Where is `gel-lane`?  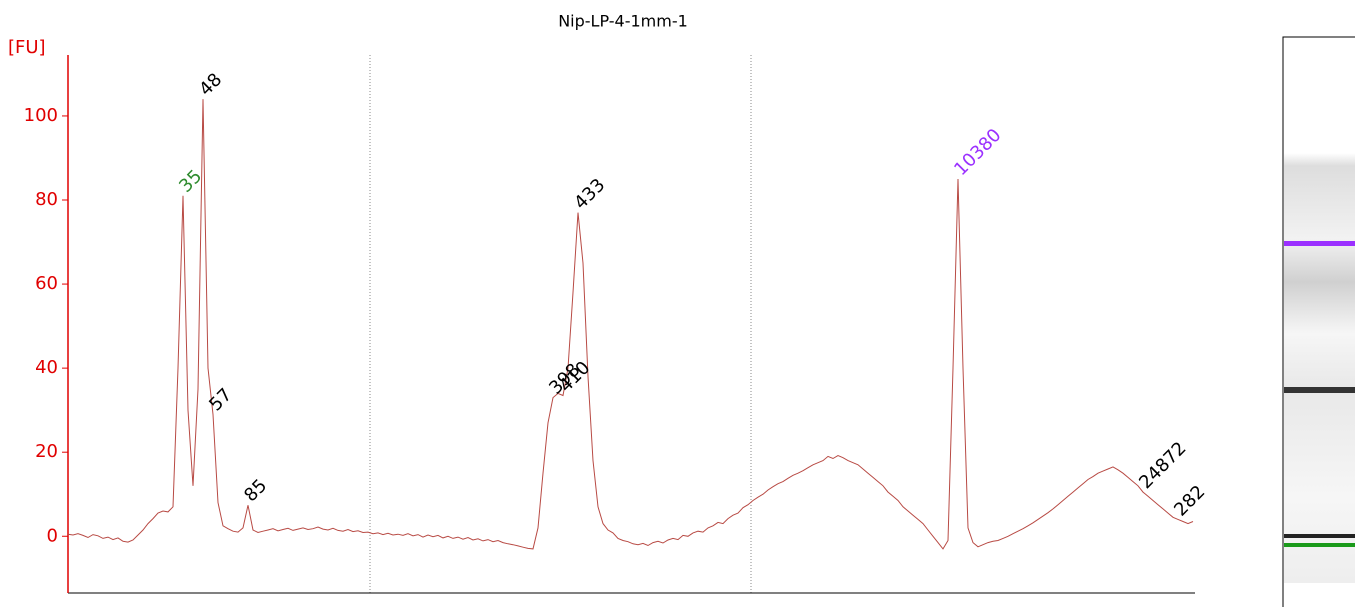
gel-lane is located at coordinates (1318, 323).